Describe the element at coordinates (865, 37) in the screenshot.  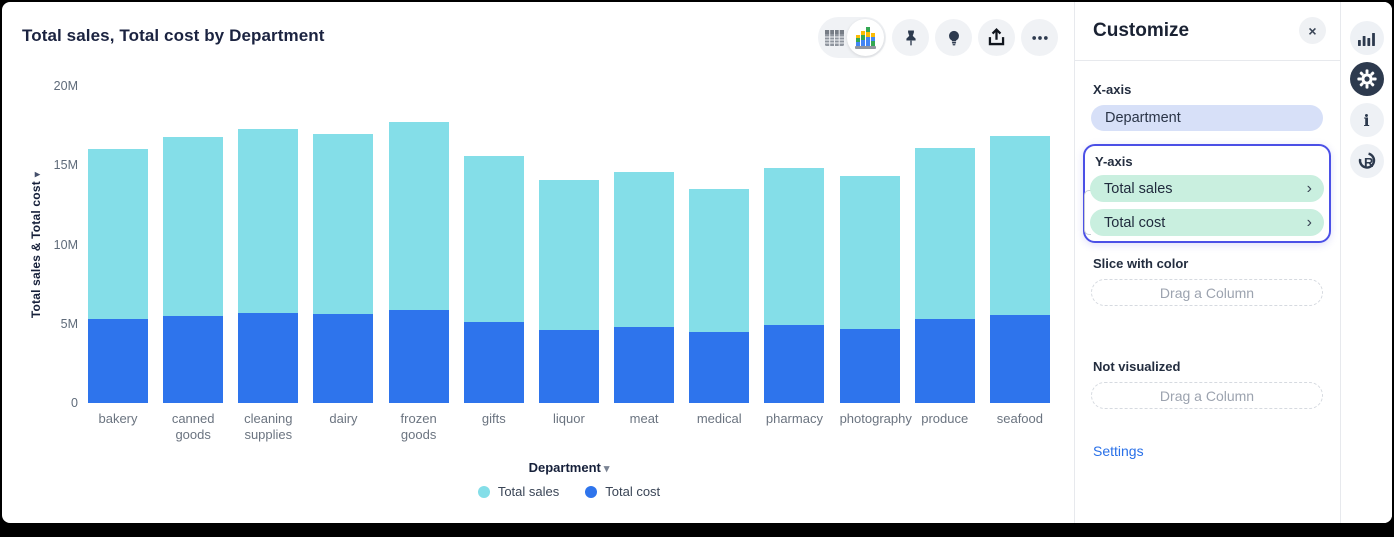
I see `bar-chart-view-icon` at that location.